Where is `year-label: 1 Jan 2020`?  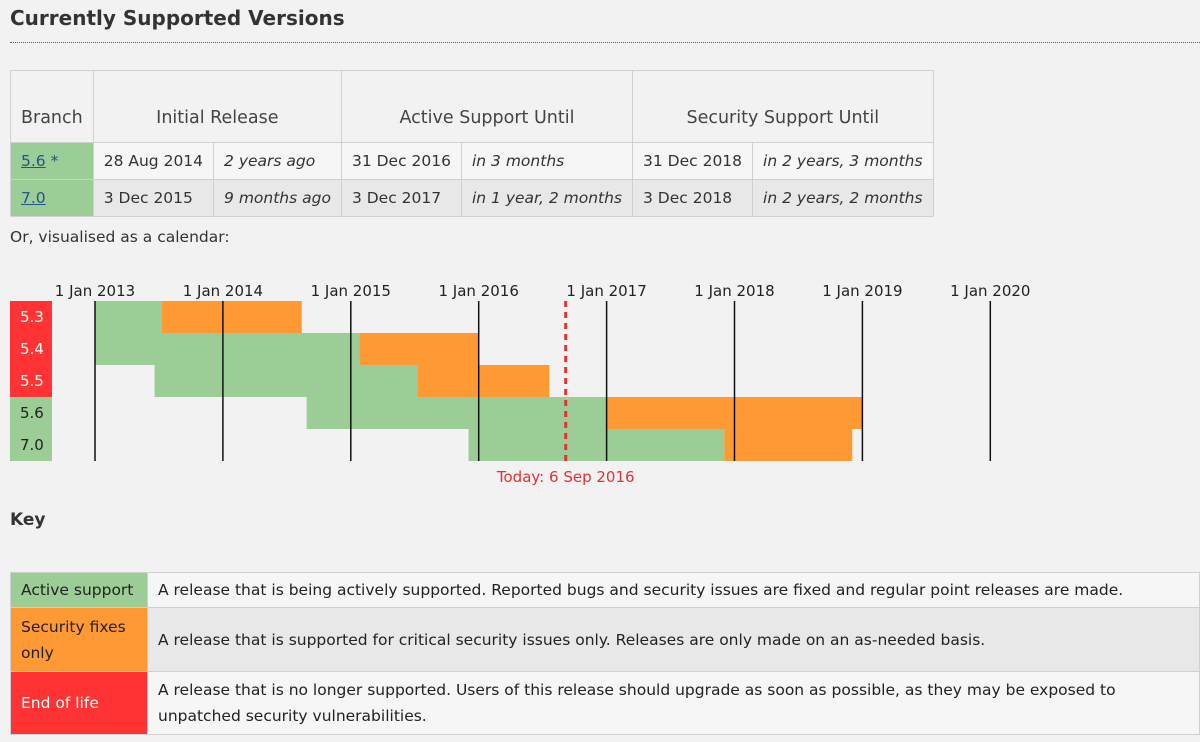 year-label: 1 Jan 2020 is located at coordinates (990, 291).